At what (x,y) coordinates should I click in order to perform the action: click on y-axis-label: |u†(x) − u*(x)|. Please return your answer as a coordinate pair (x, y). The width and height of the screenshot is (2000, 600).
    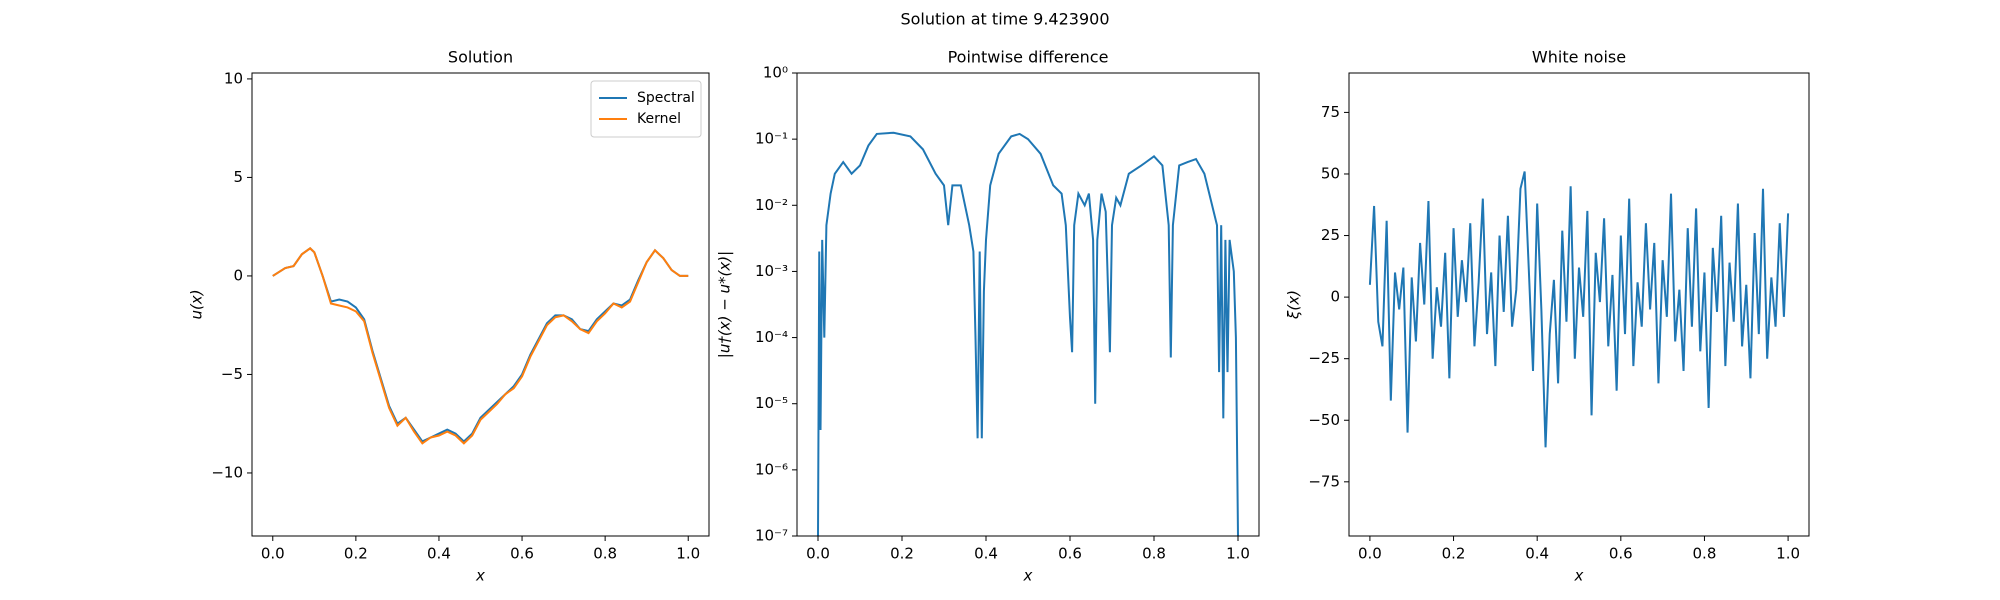
    Looking at the image, I should click on (725, 304).